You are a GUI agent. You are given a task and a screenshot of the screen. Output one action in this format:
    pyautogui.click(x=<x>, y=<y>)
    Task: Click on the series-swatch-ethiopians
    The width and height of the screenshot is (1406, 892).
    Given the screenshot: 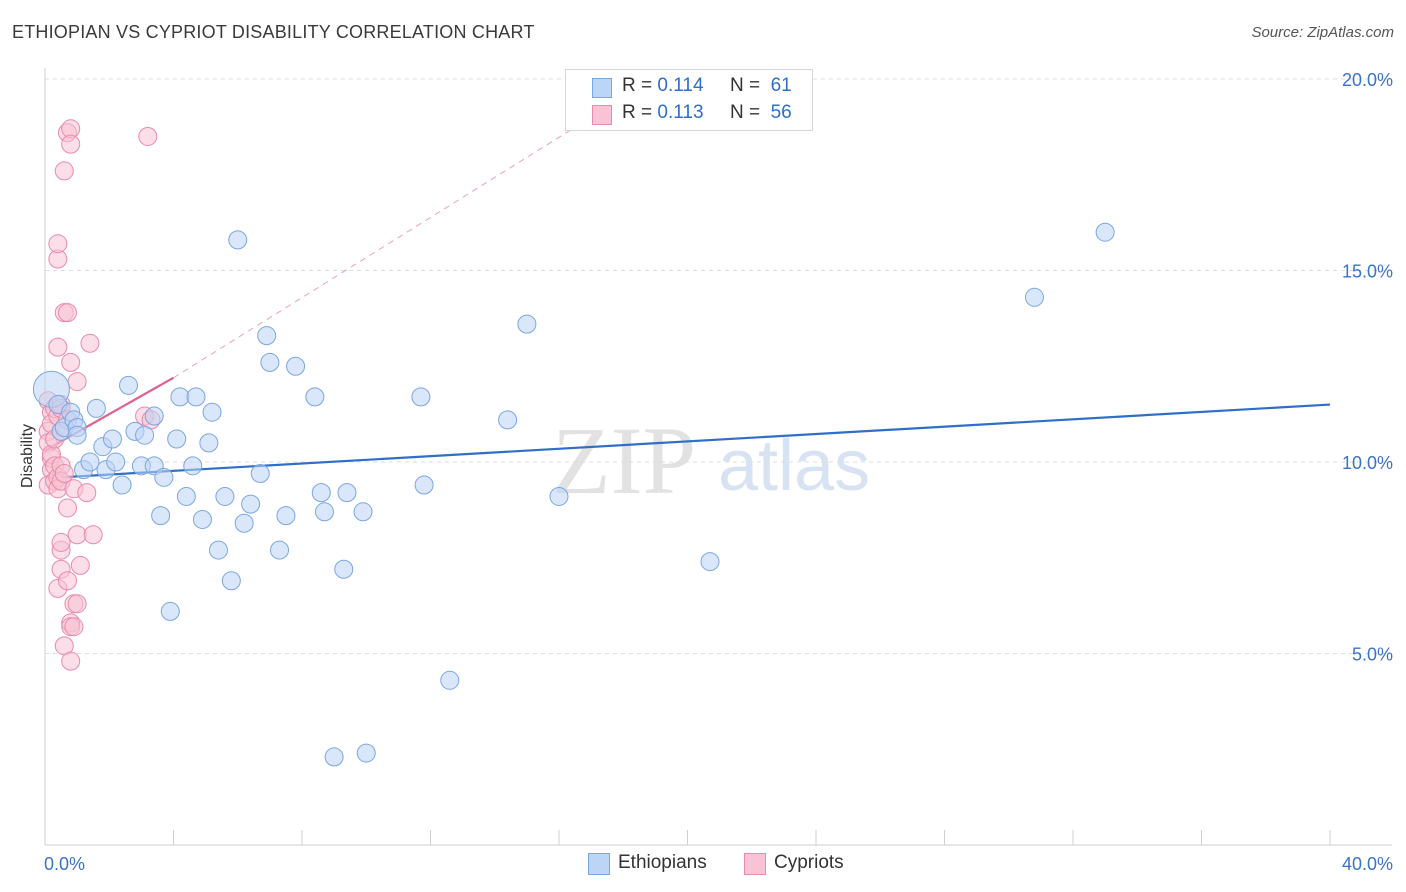 What is the action you would take?
    pyautogui.click(x=599, y=864)
    